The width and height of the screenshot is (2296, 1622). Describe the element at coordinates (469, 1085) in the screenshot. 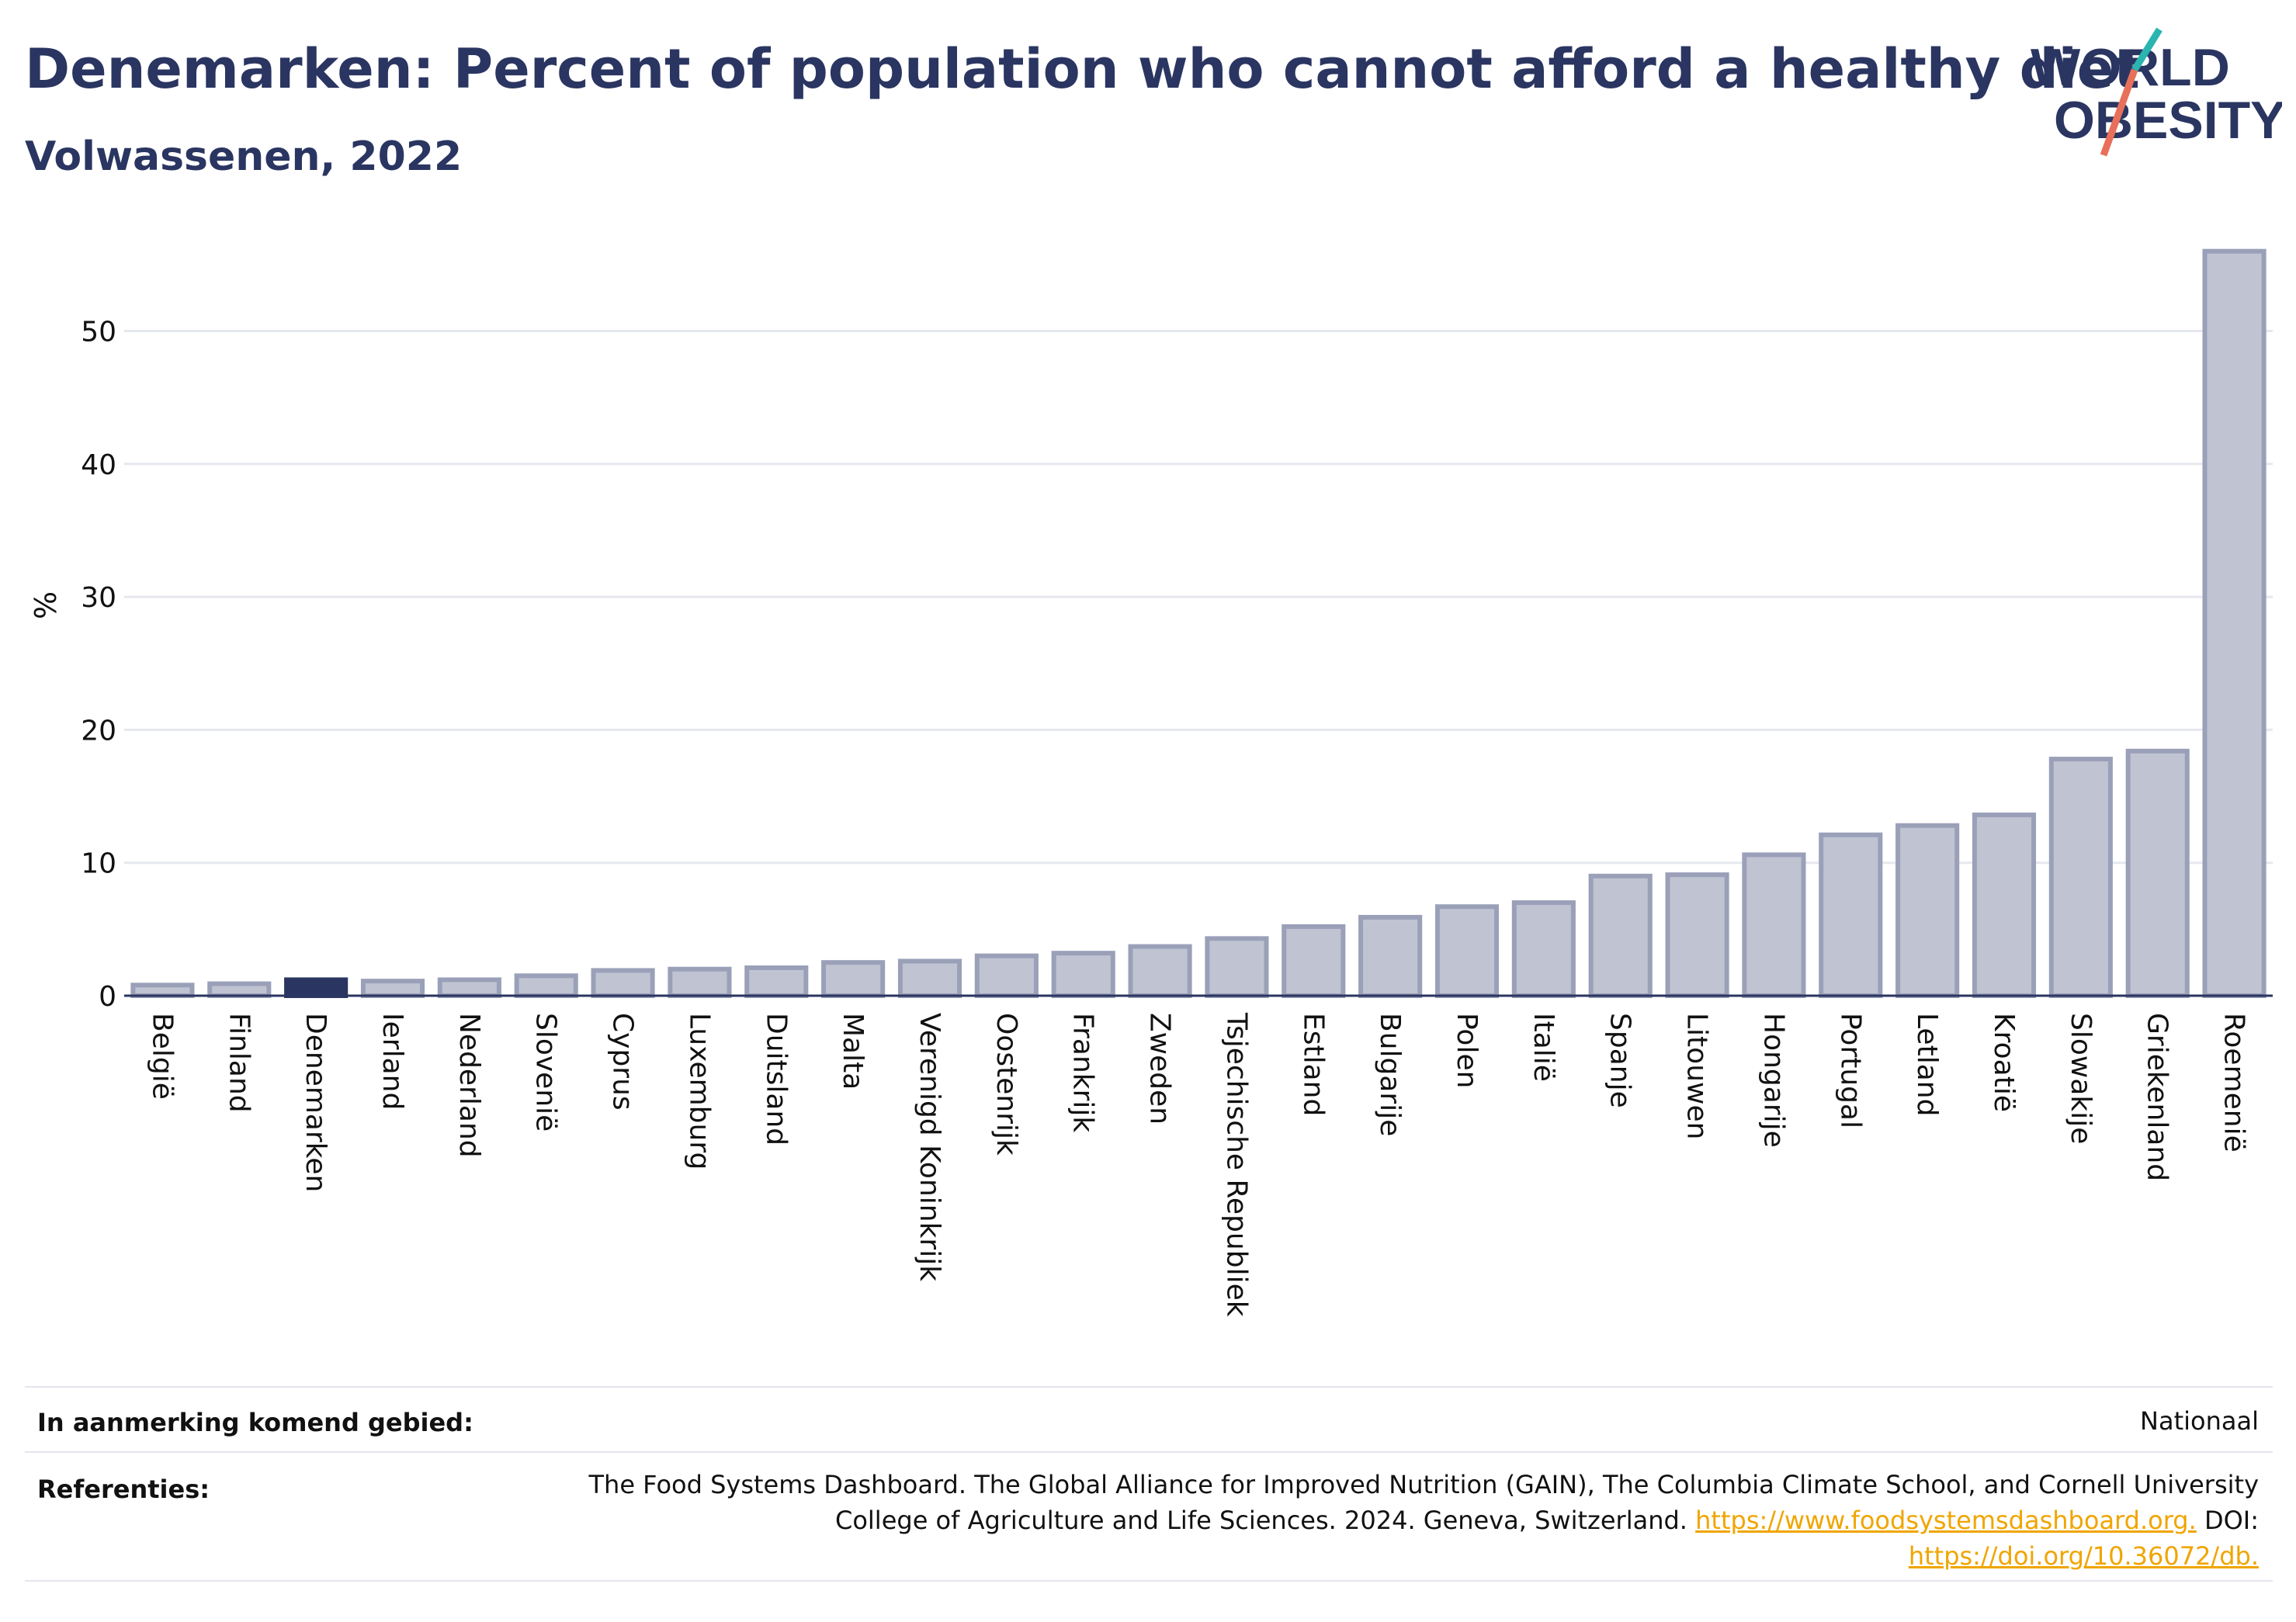

I see `x-tick-label: Nederland` at that location.